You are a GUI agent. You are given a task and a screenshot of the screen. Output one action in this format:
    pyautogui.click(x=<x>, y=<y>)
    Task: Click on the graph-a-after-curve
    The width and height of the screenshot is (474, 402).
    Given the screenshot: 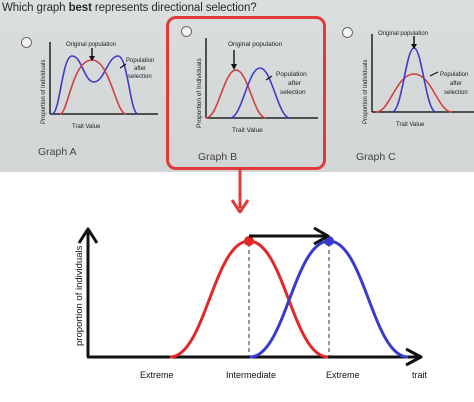 What is the action you would take?
    pyautogui.click(x=95, y=85)
    